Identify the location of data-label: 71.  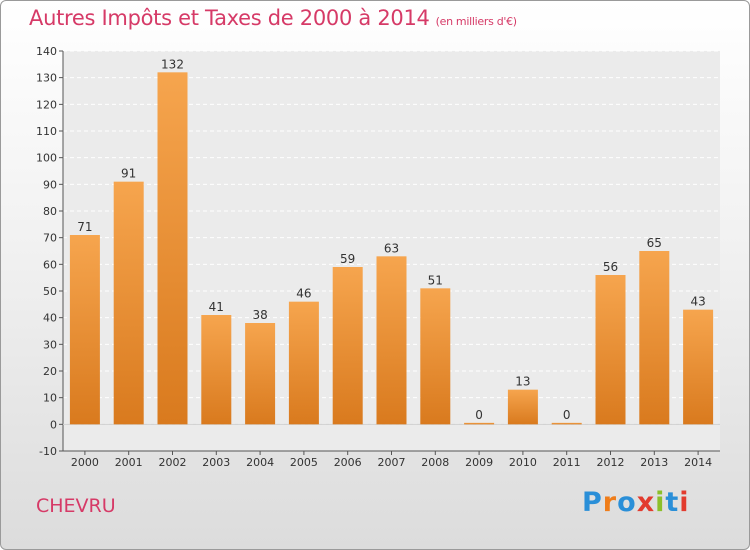
(84, 227).